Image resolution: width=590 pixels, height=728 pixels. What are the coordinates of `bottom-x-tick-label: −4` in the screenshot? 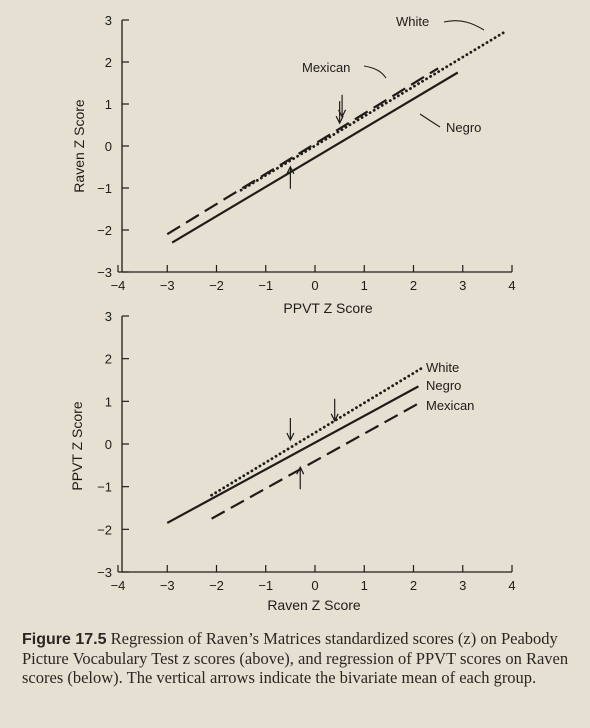 It's located at (118, 585).